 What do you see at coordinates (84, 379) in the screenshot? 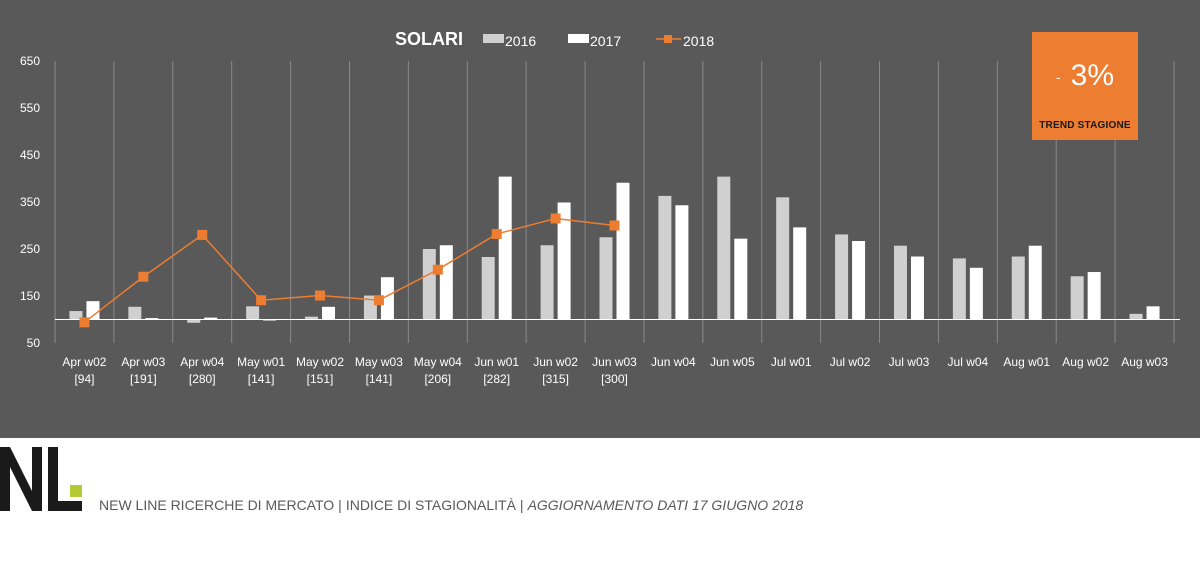
I see `x-tick-sublabel: [94]` at bounding box center [84, 379].